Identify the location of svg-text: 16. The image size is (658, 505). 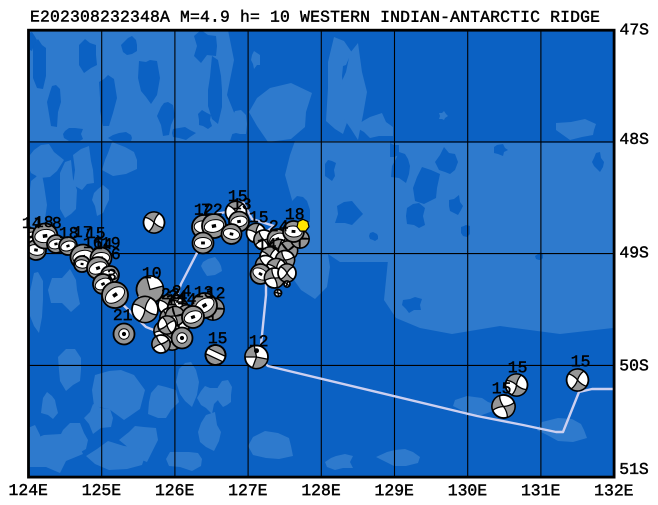
(93, 243).